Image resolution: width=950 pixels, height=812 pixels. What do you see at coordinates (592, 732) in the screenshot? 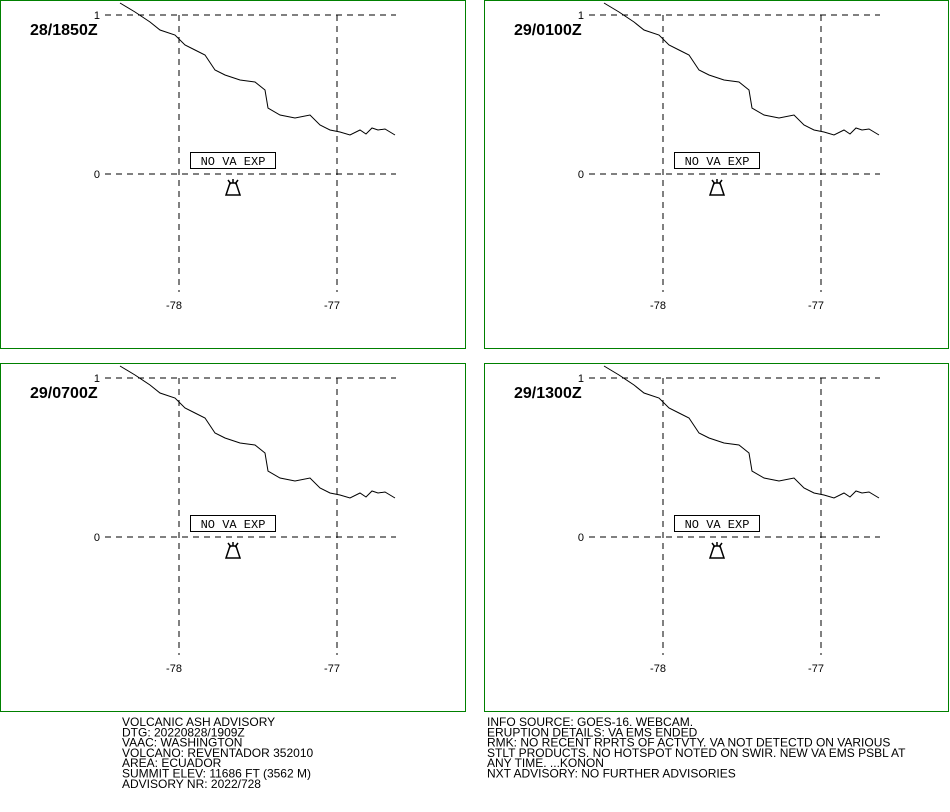
I see `advisory-line: ERUPTION DETAILS: VA EMS ENDED` at bounding box center [592, 732].